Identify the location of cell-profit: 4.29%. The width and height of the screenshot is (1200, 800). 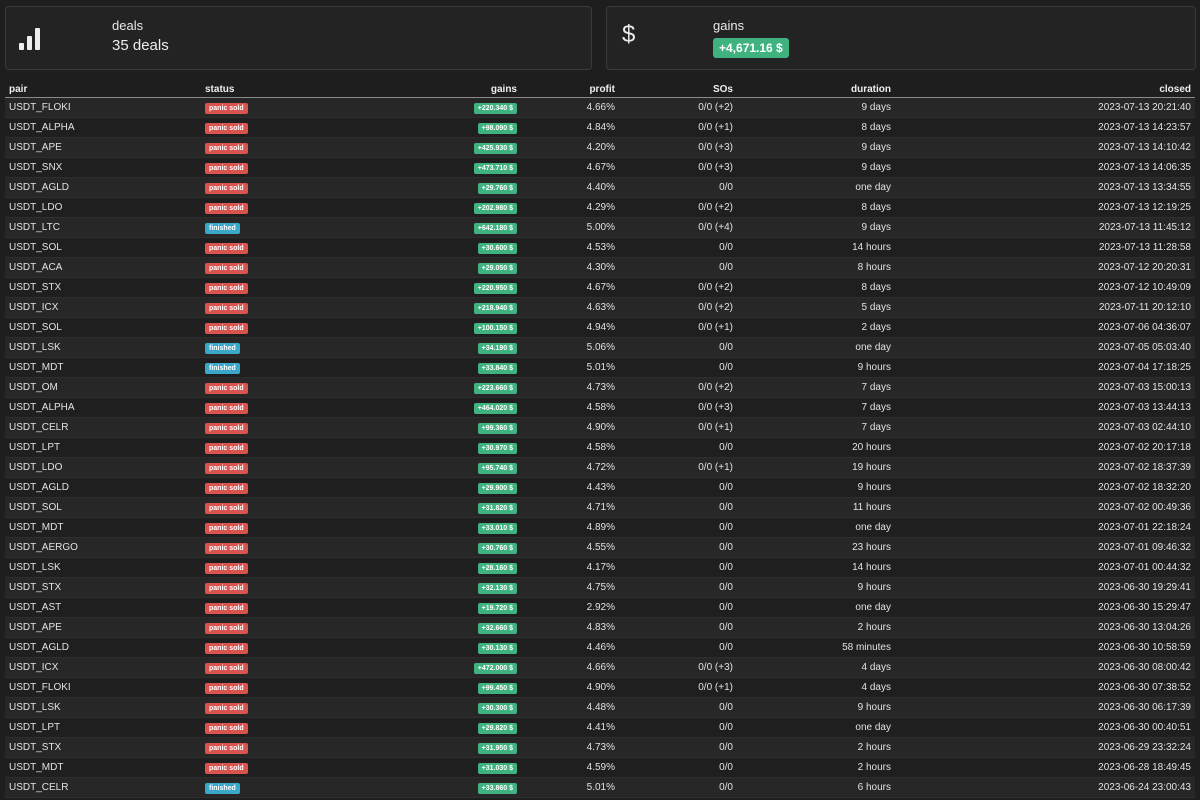
(570, 207).